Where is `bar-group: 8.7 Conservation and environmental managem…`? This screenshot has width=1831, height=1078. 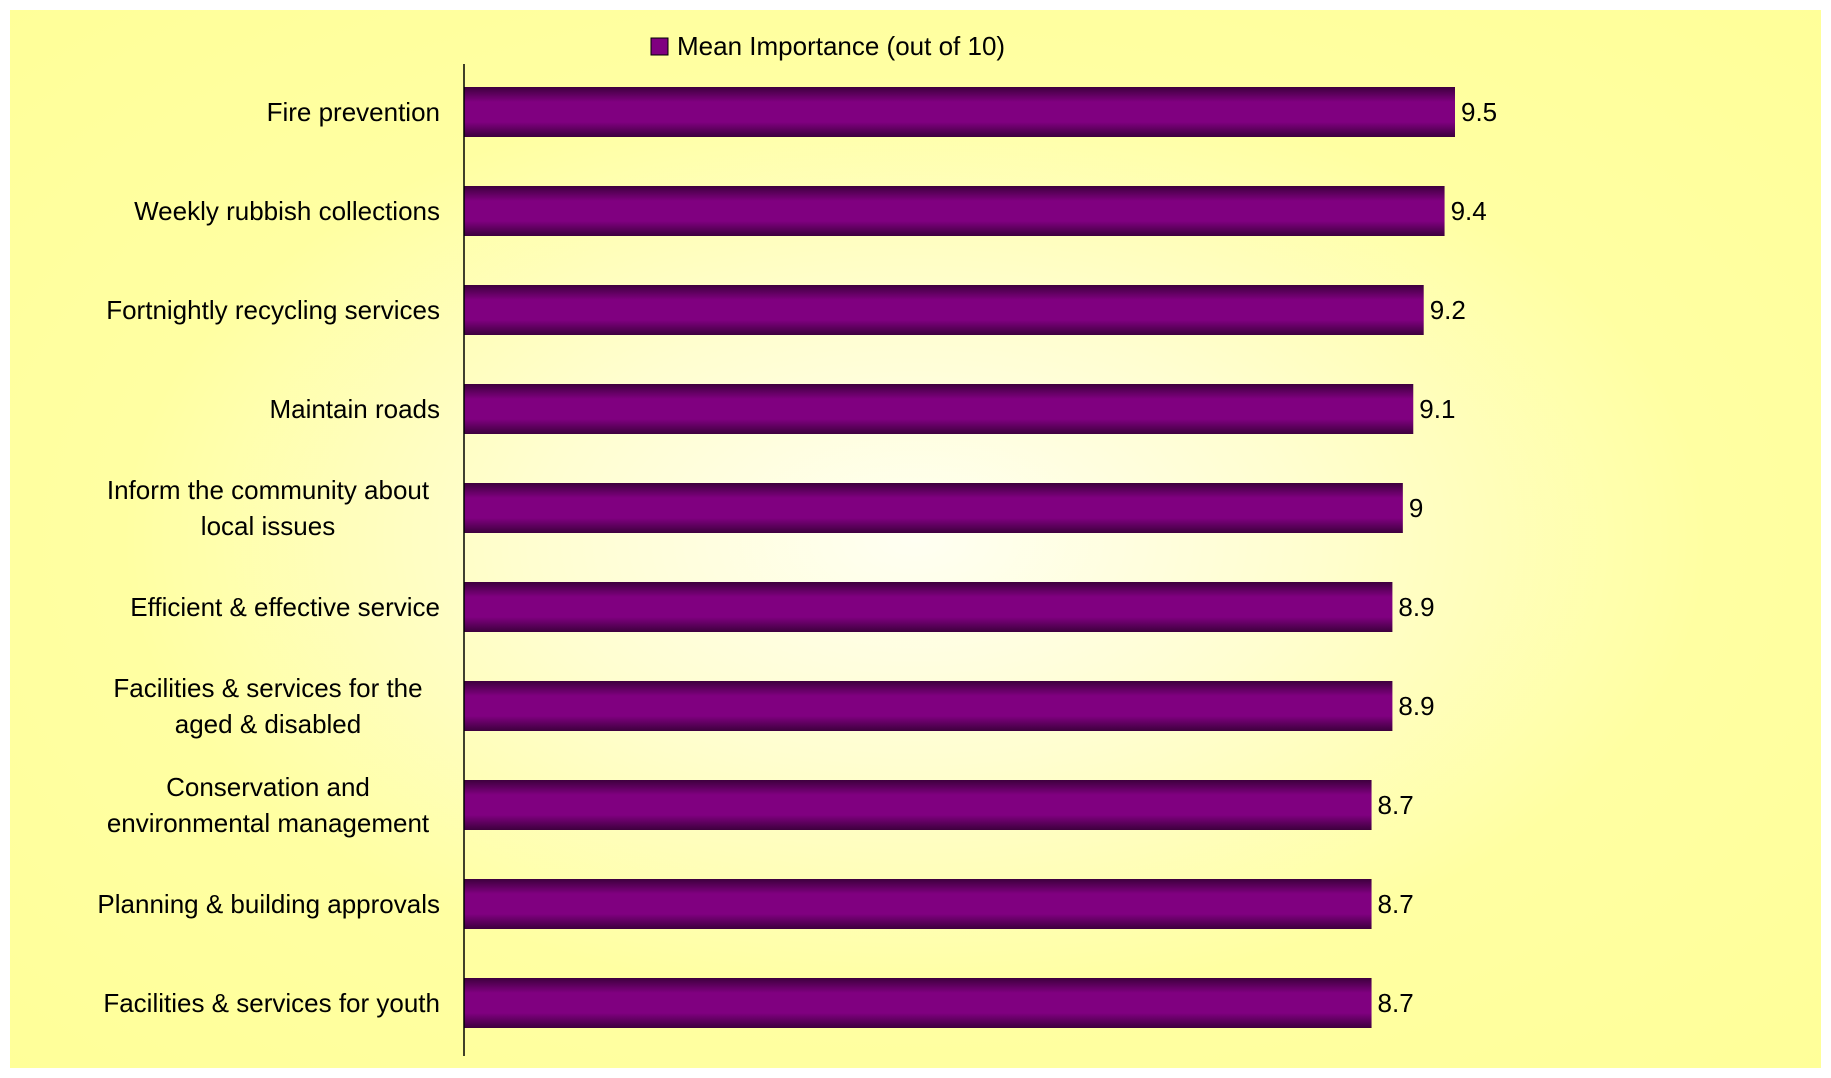 bar-group: 8.7 Conservation and environmental managem… is located at coordinates (760, 805).